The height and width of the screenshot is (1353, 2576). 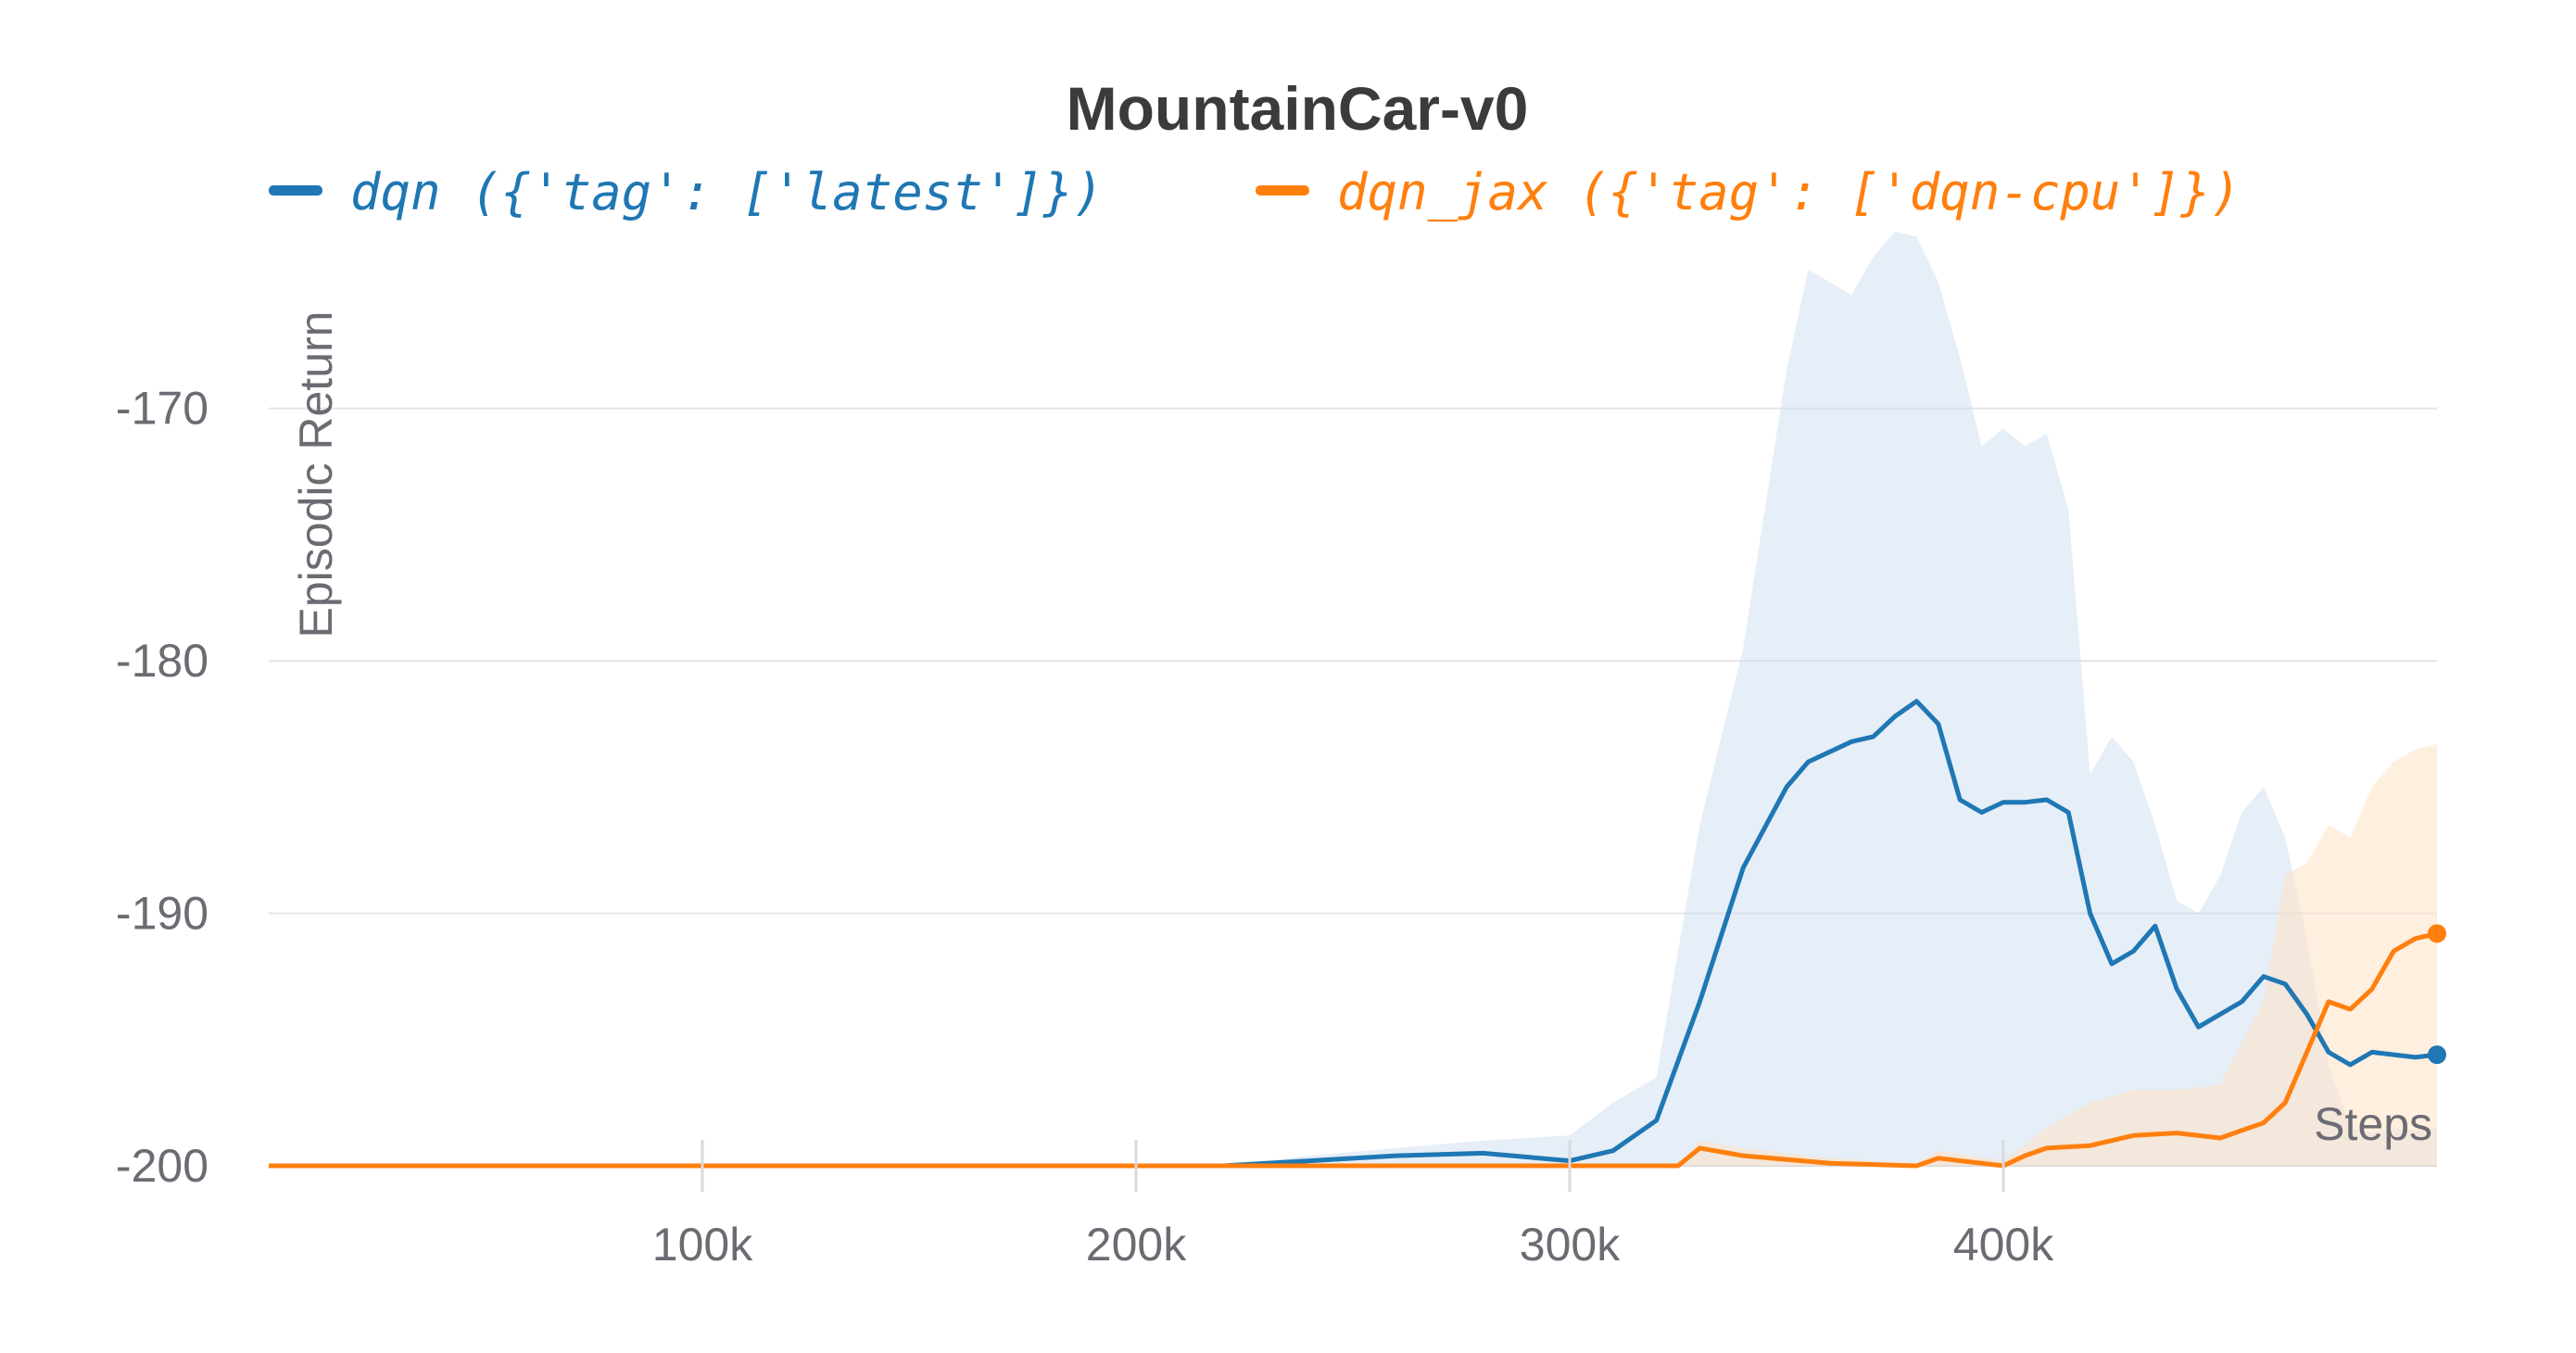 I want to click on y-tick-label: -170, so click(x=162, y=409).